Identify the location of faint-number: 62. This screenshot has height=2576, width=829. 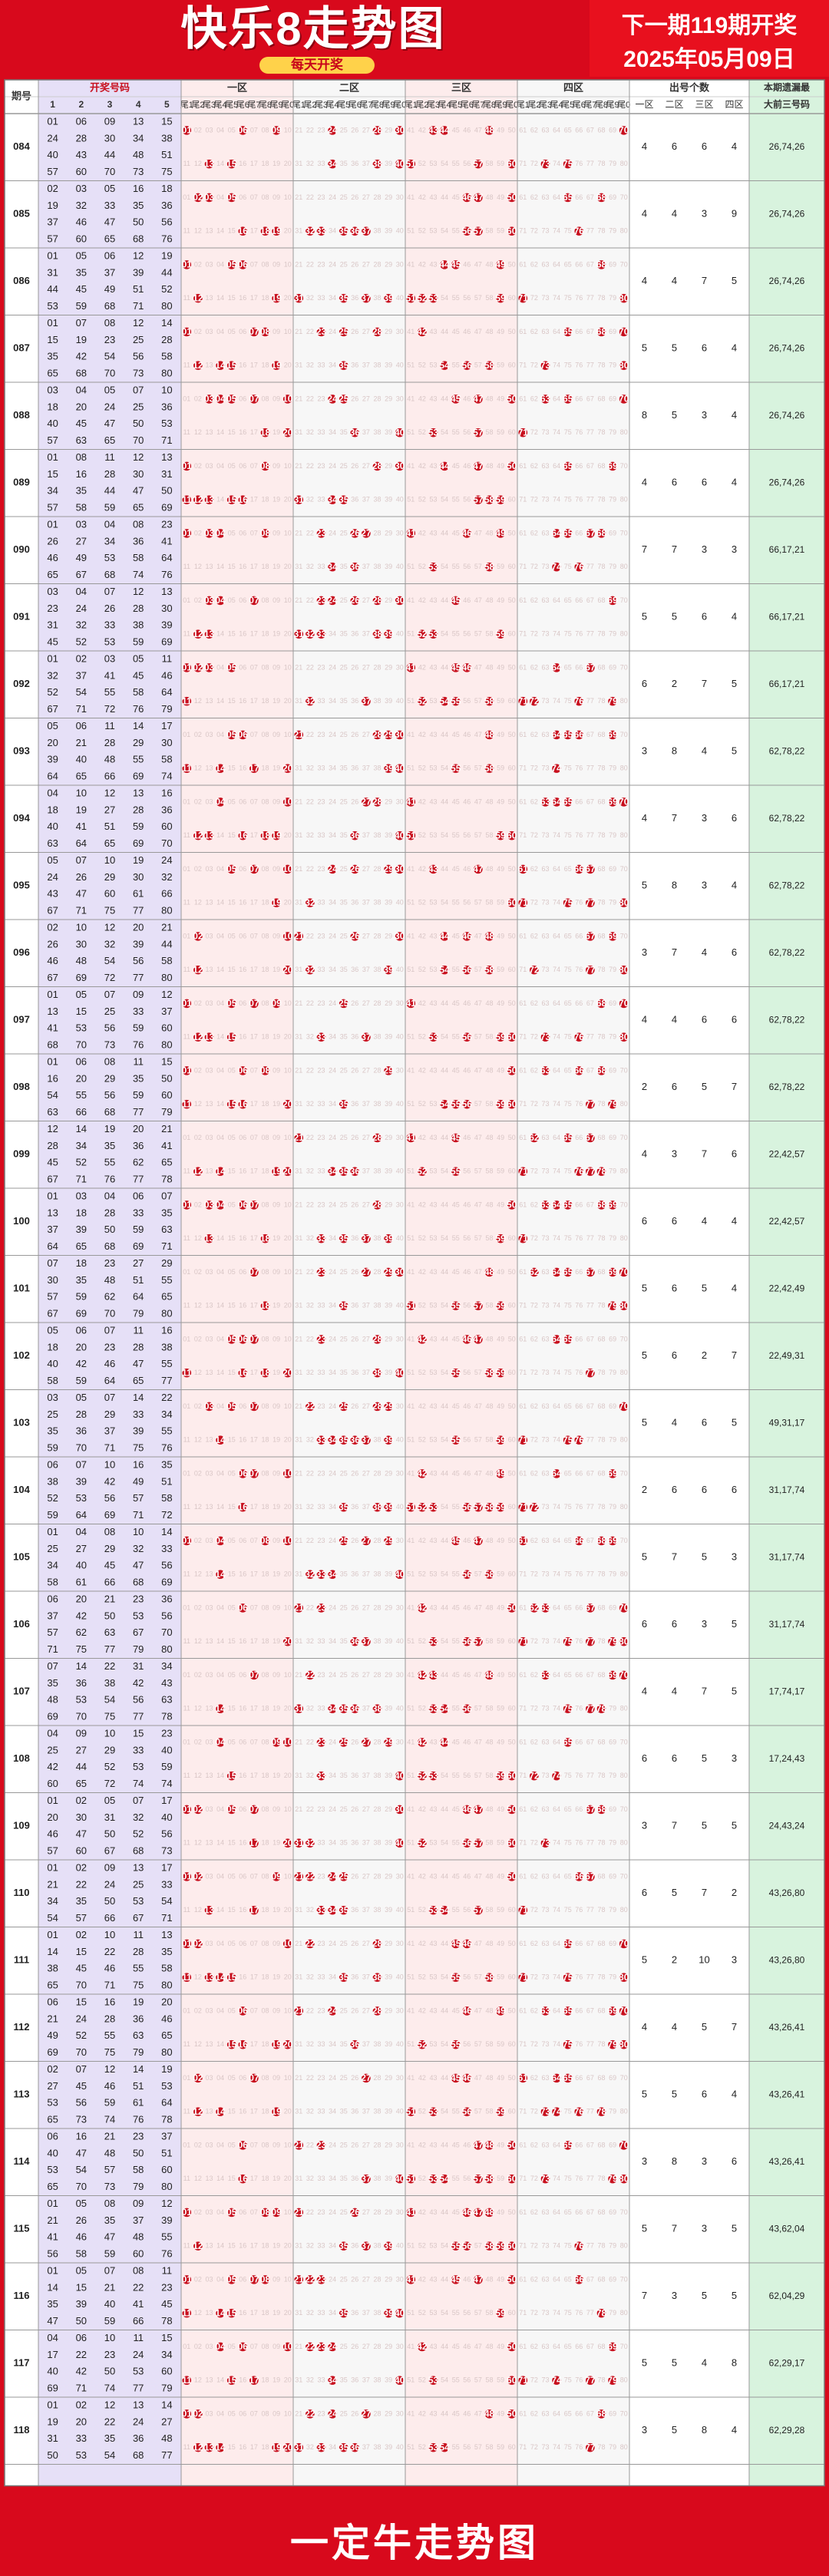
(534, 1943).